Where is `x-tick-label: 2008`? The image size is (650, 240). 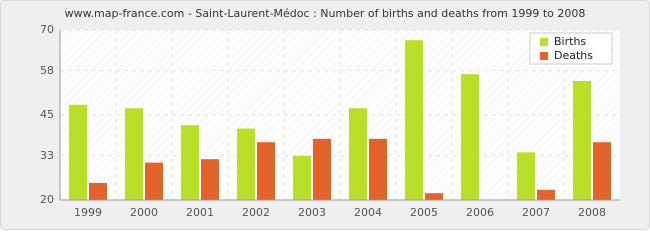 x-tick-label: 2008 is located at coordinates (592, 212).